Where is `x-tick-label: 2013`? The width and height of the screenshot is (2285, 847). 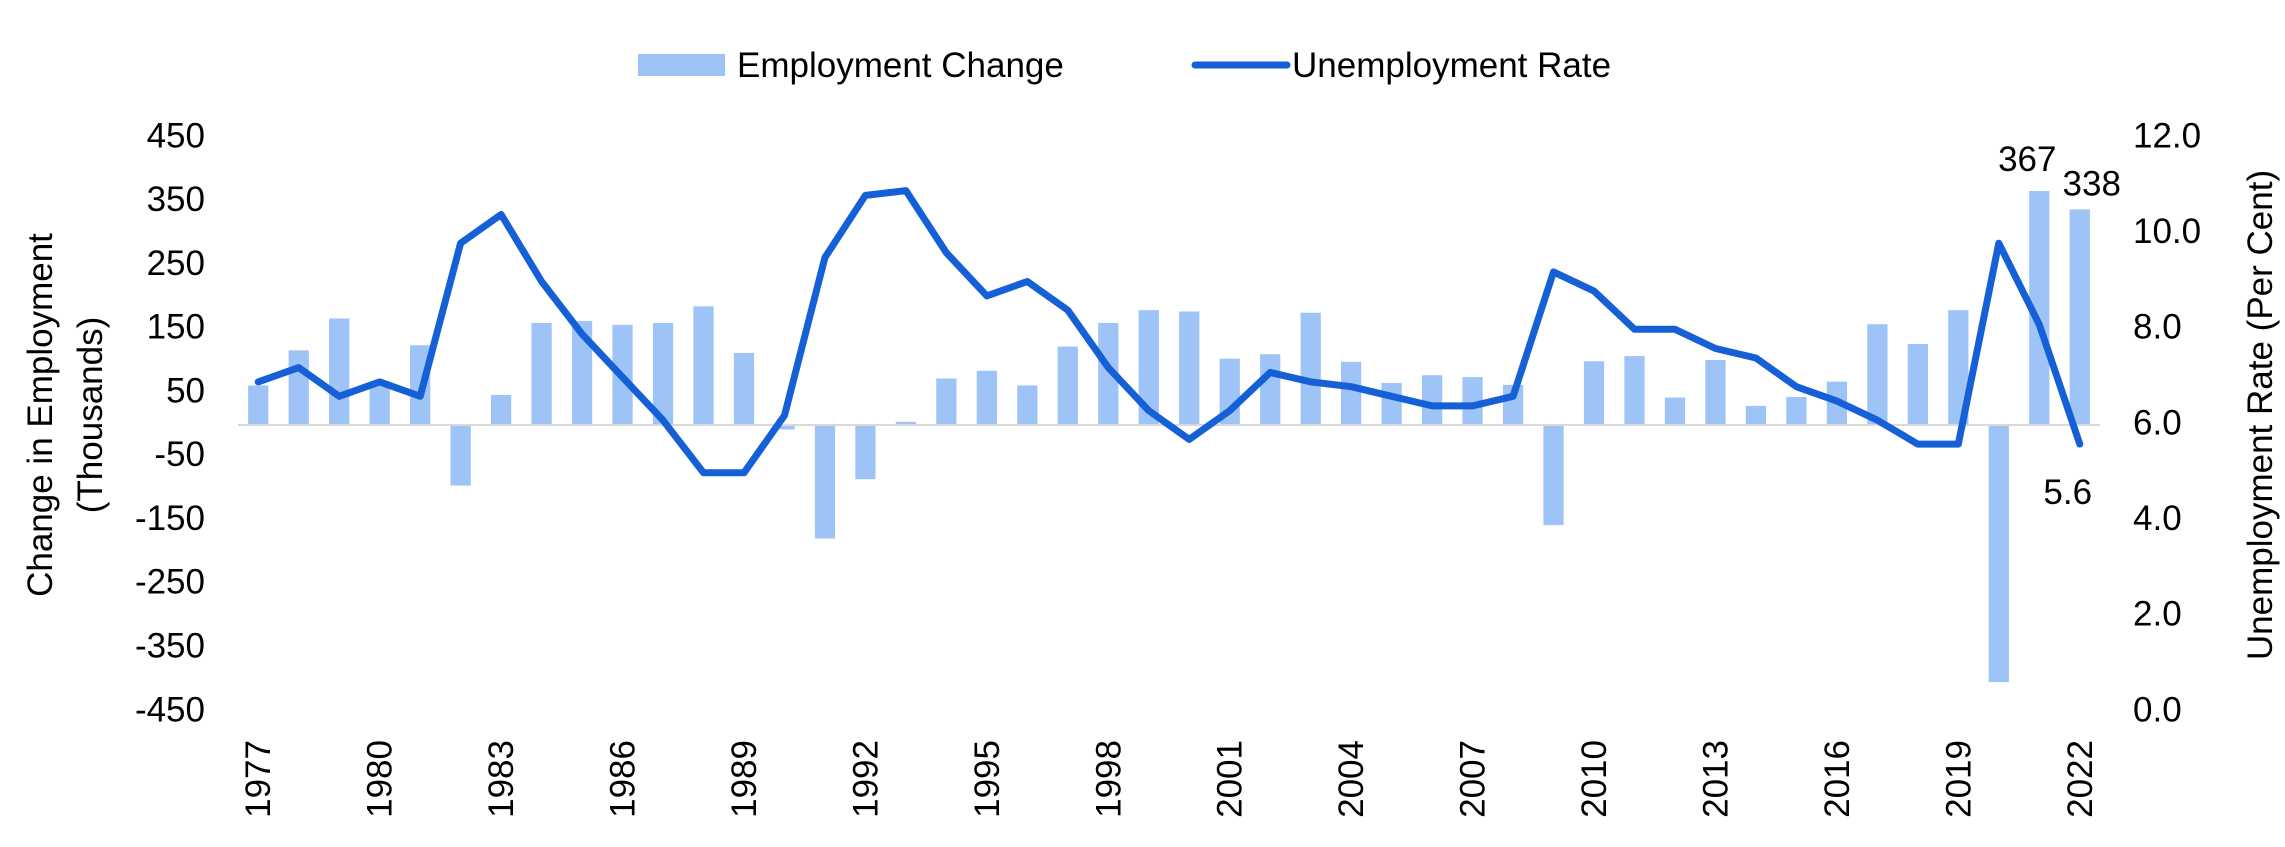
x-tick-label: 2013 is located at coordinates (1715, 779).